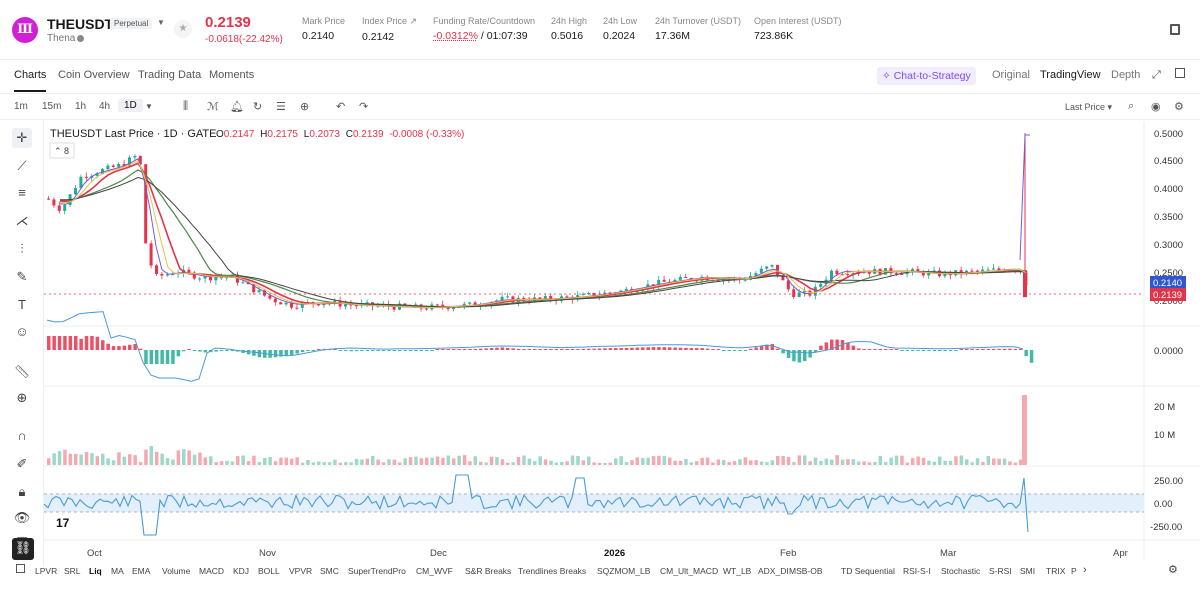 The height and width of the screenshot is (596, 1200). What do you see at coordinates (323, 29) in the screenshot?
I see `stat-mark-price: Mark Price 0.2140` at bounding box center [323, 29].